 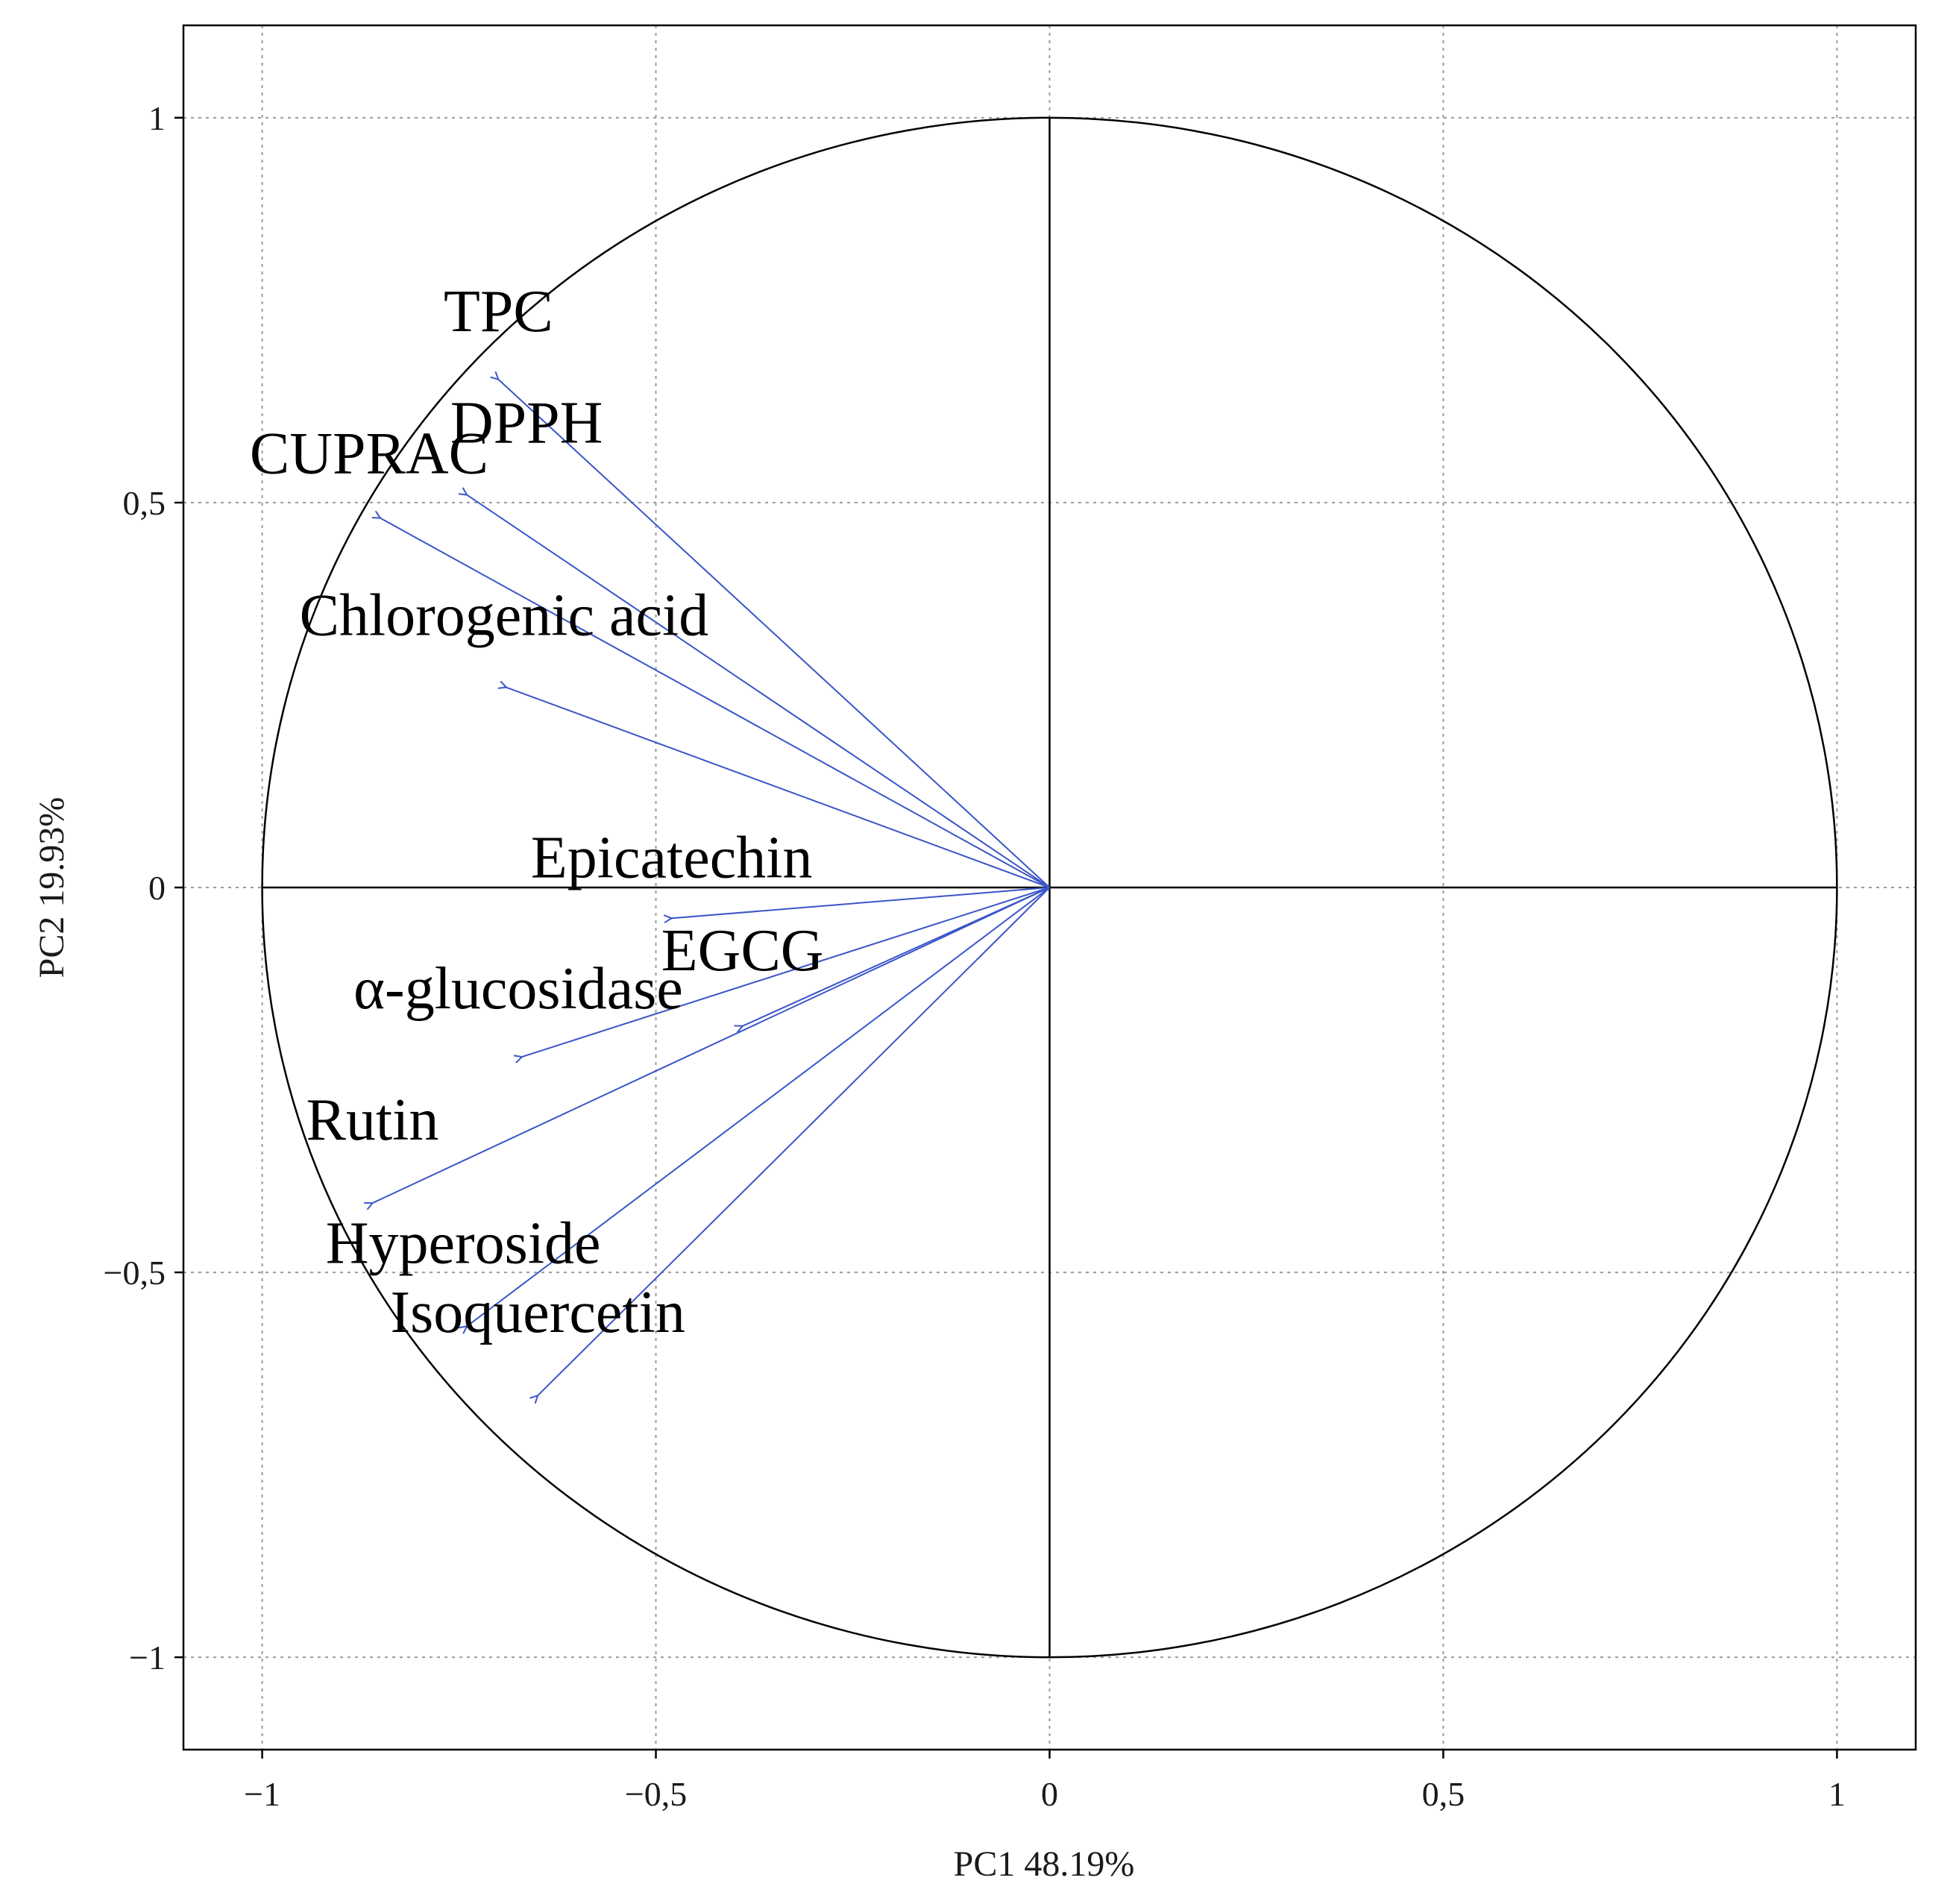 I want to click on y-tick-label: 0, so click(x=157, y=888).